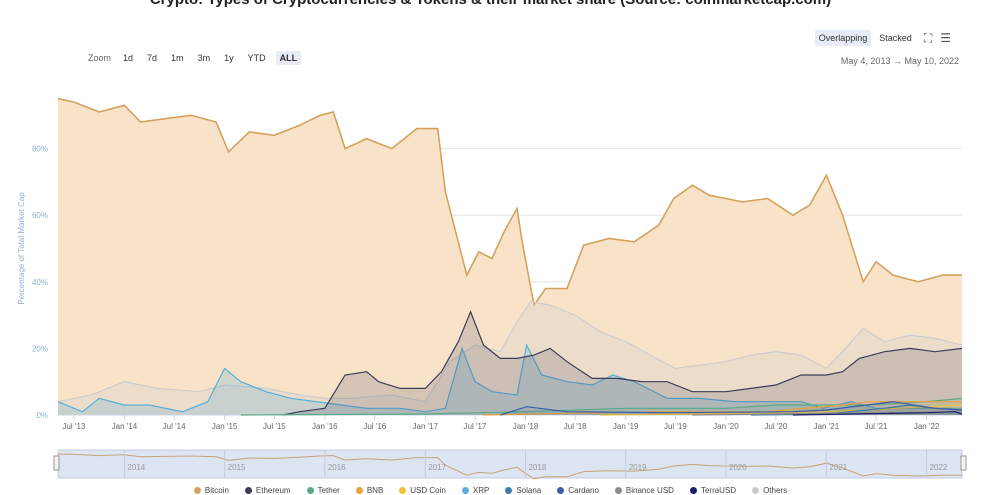 The width and height of the screenshot is (981, 495). I want to click on xrp-line, so click(509, 378).